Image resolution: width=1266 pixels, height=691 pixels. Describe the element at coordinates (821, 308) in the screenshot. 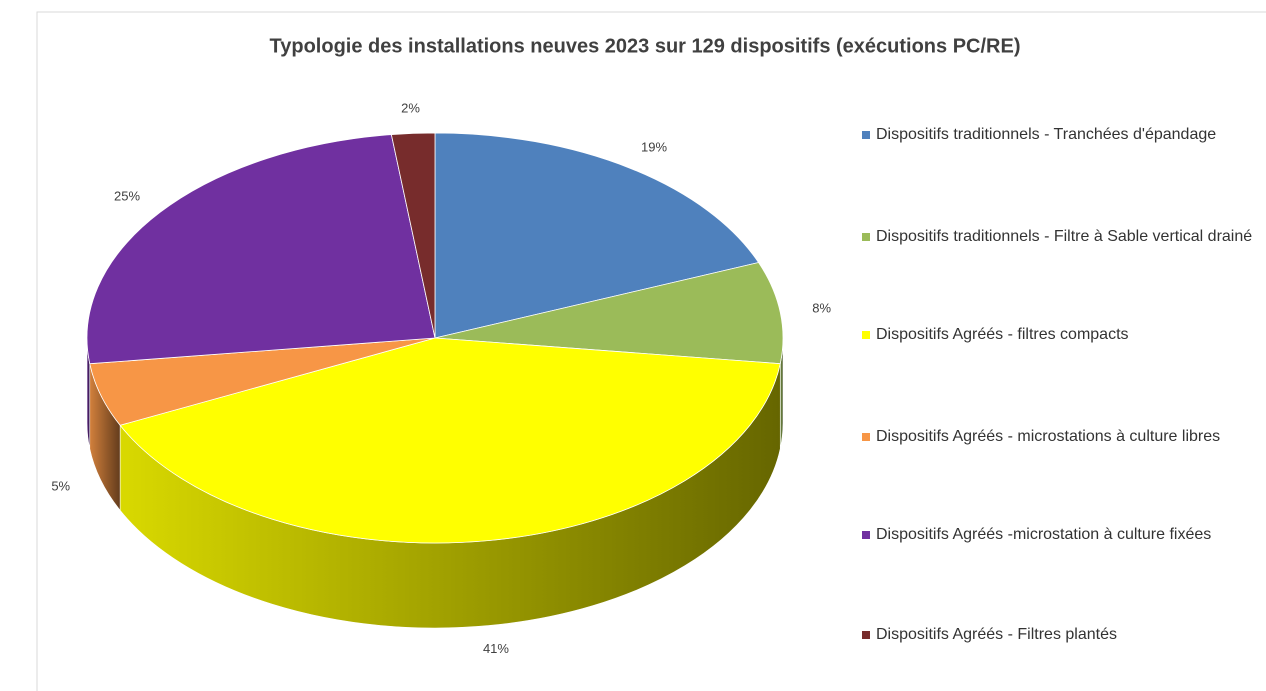

I see `data-label: 8%` at that location.